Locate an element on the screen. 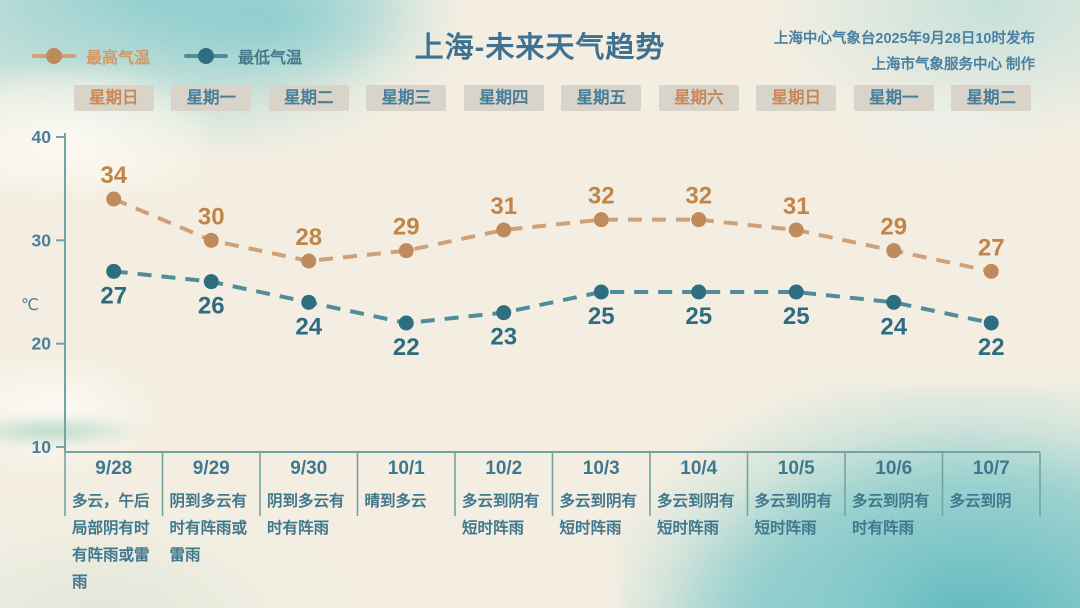 The image size is (1080, 608). forecast-description: 阴到多云有时有阵雨或雷雨 is located at coordinates (208, 528).